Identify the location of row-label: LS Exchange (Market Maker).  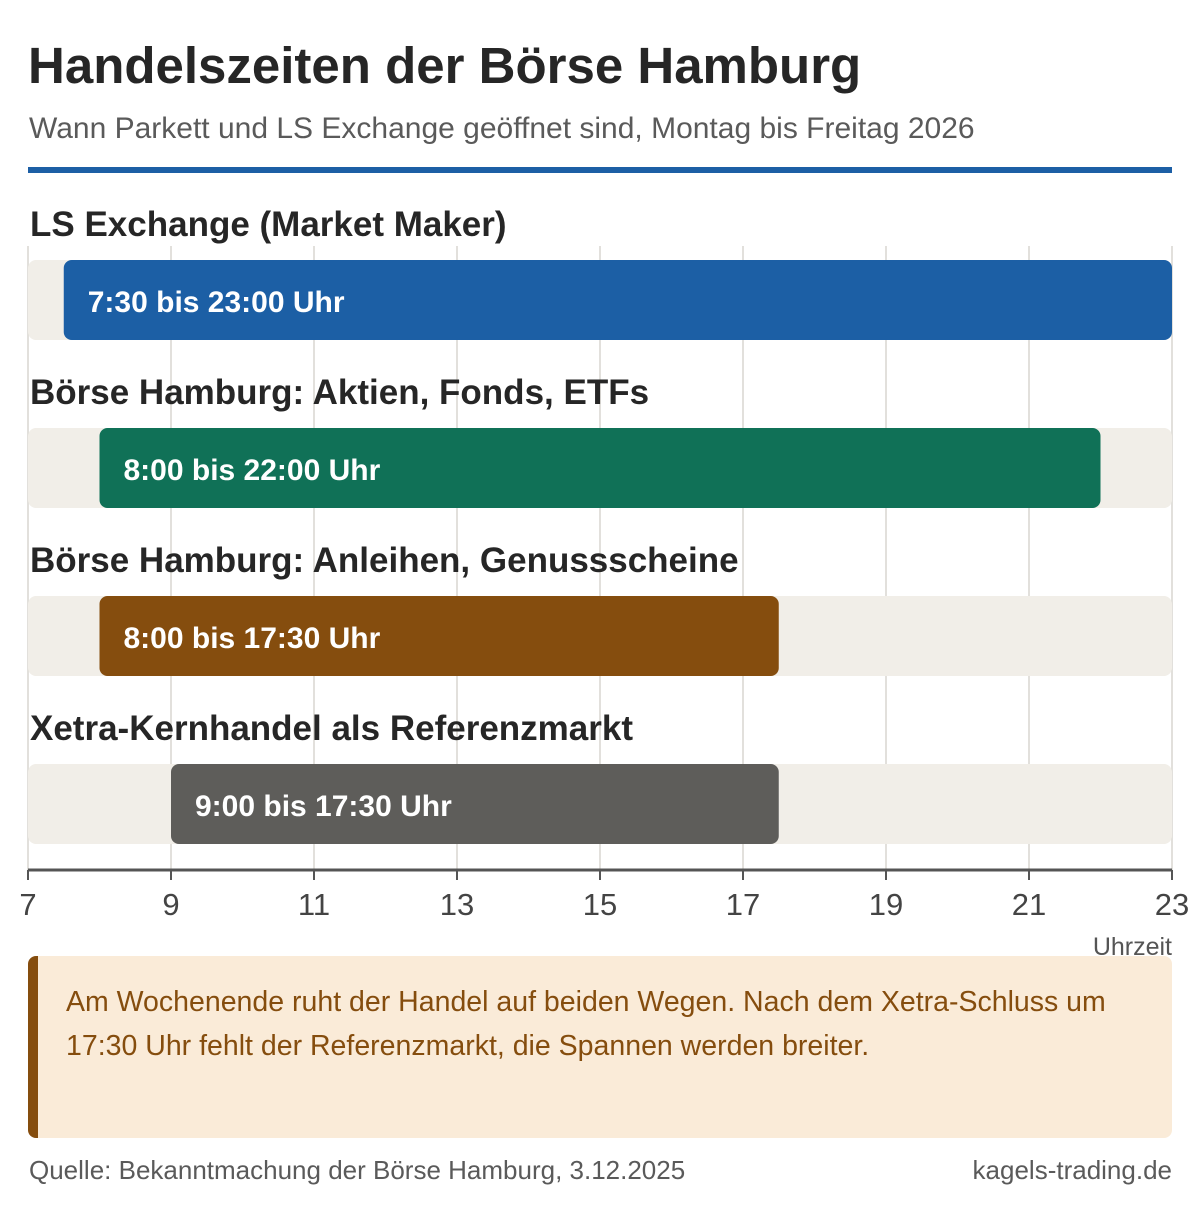
(268, 224).